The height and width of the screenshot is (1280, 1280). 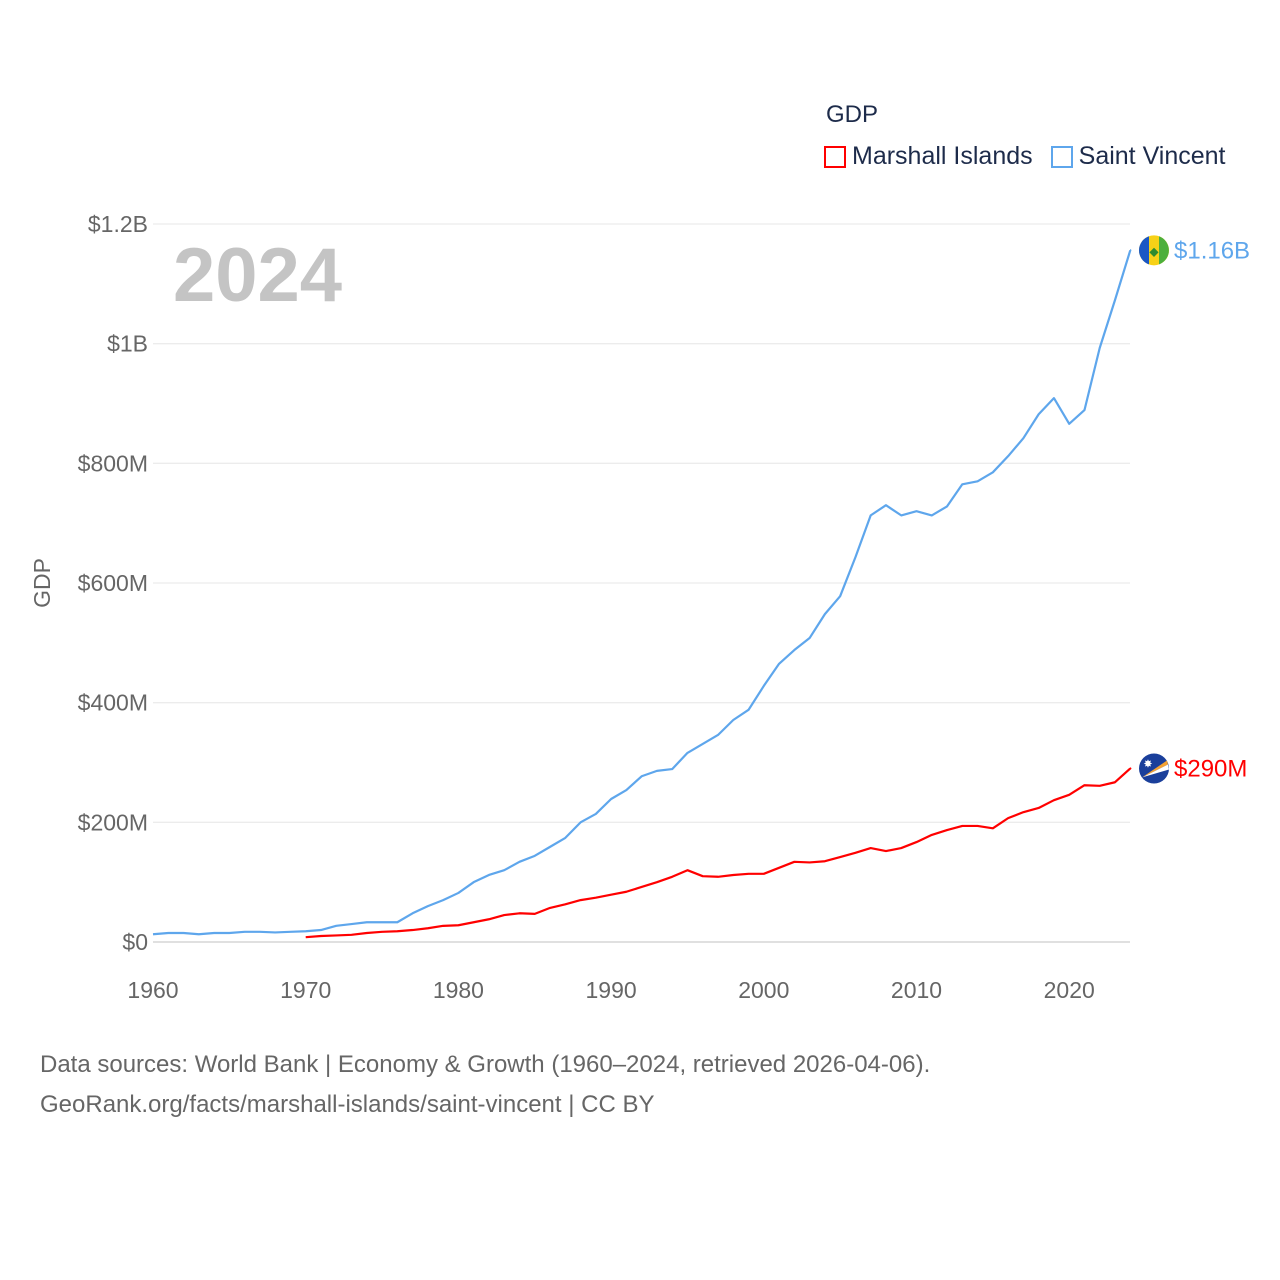 I want to click on y-tick-label: $0, so click(x=135, y=942).